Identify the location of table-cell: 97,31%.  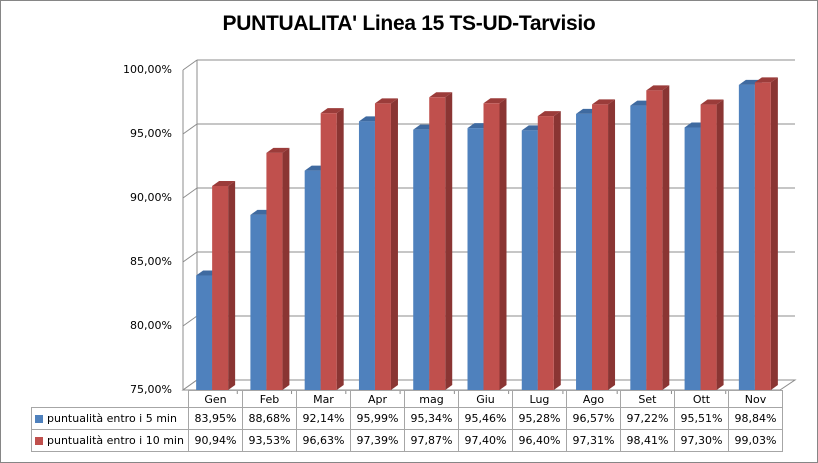
(593, 440).